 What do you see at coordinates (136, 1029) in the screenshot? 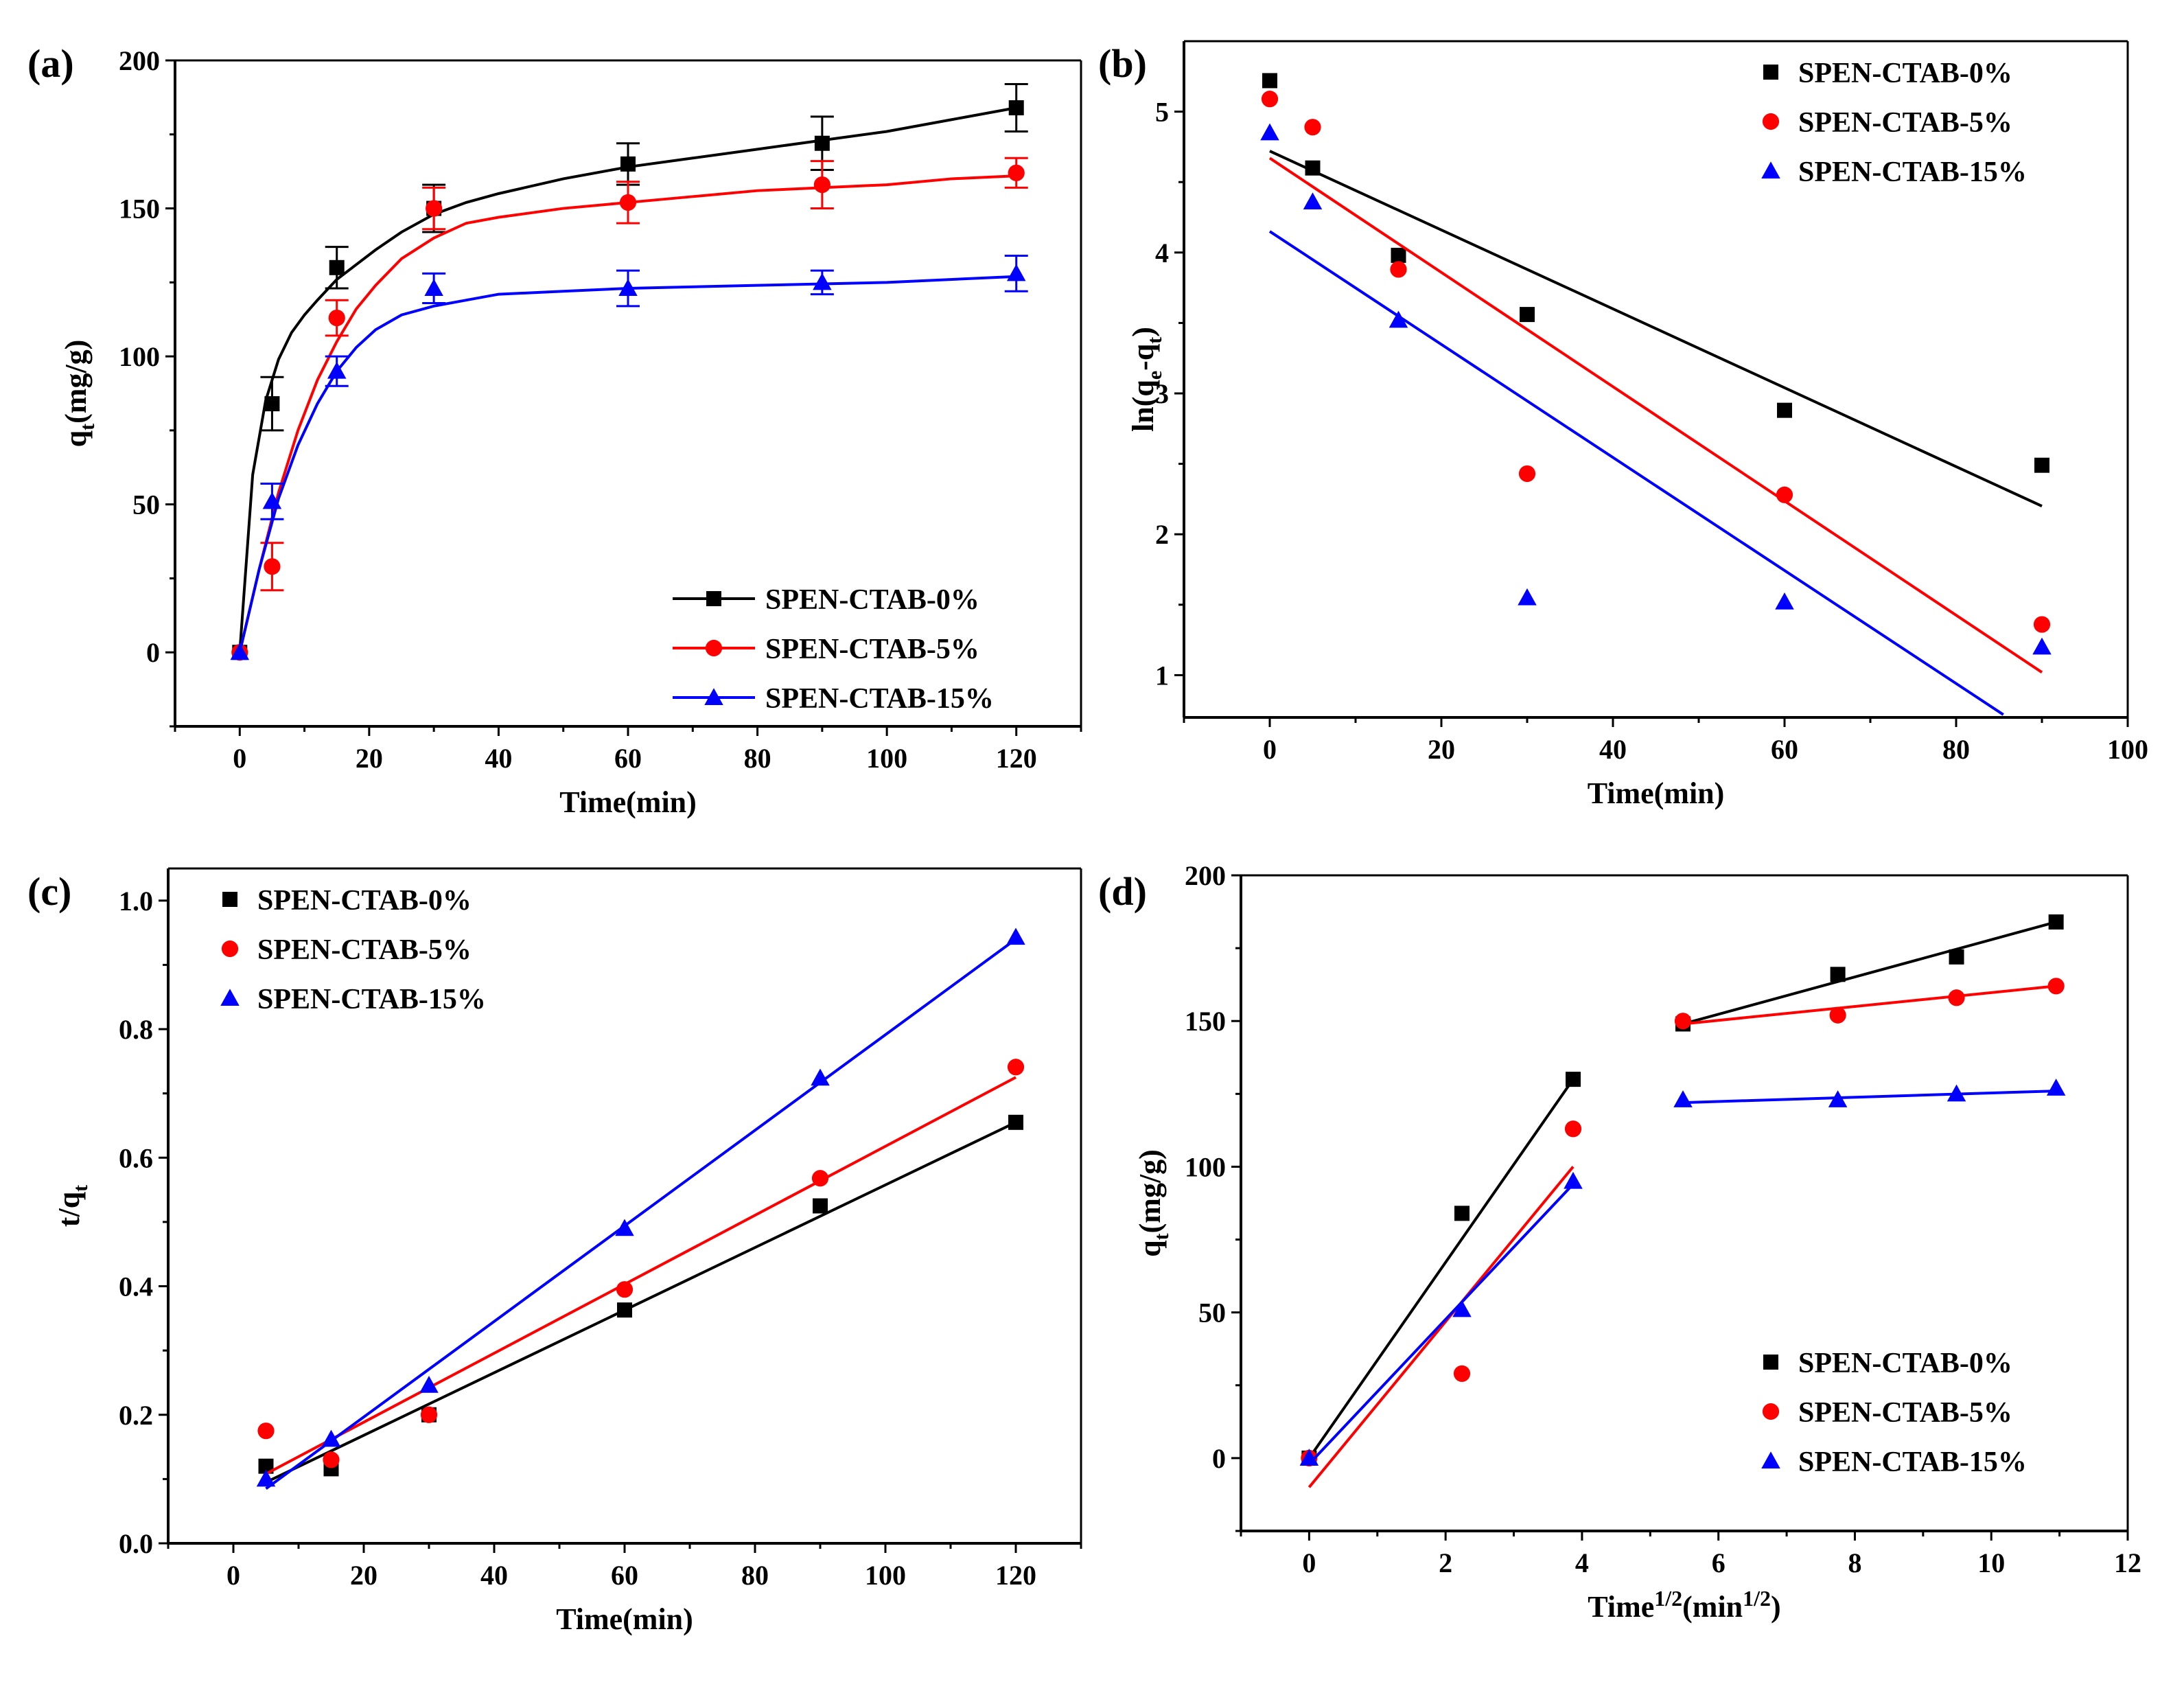
I see `y-tick-label: 0.8` at bounding box center [136, 1029].